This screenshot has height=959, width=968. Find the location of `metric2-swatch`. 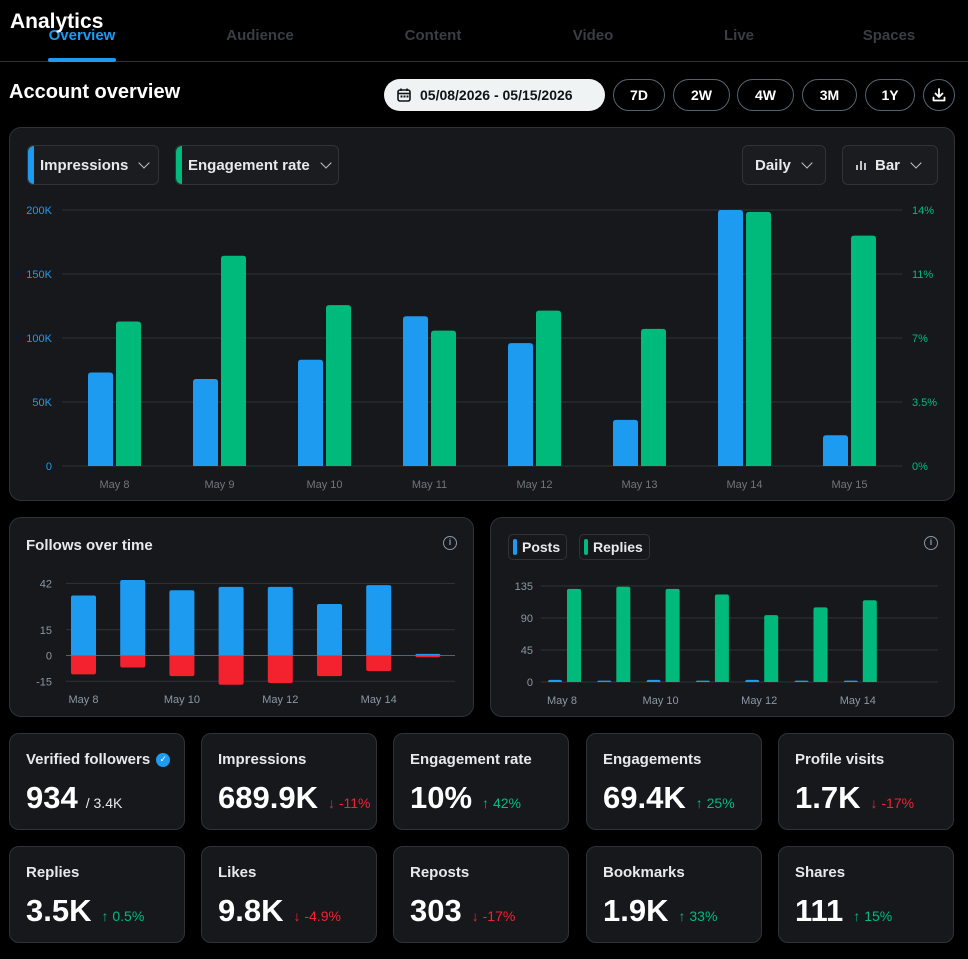

metric2-swatch is located at coordinates (179, 165).